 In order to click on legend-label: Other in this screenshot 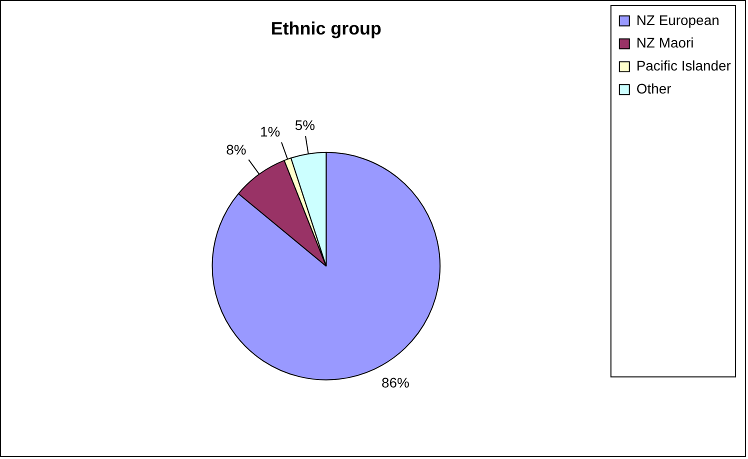, I will do `click(654, 88)`.